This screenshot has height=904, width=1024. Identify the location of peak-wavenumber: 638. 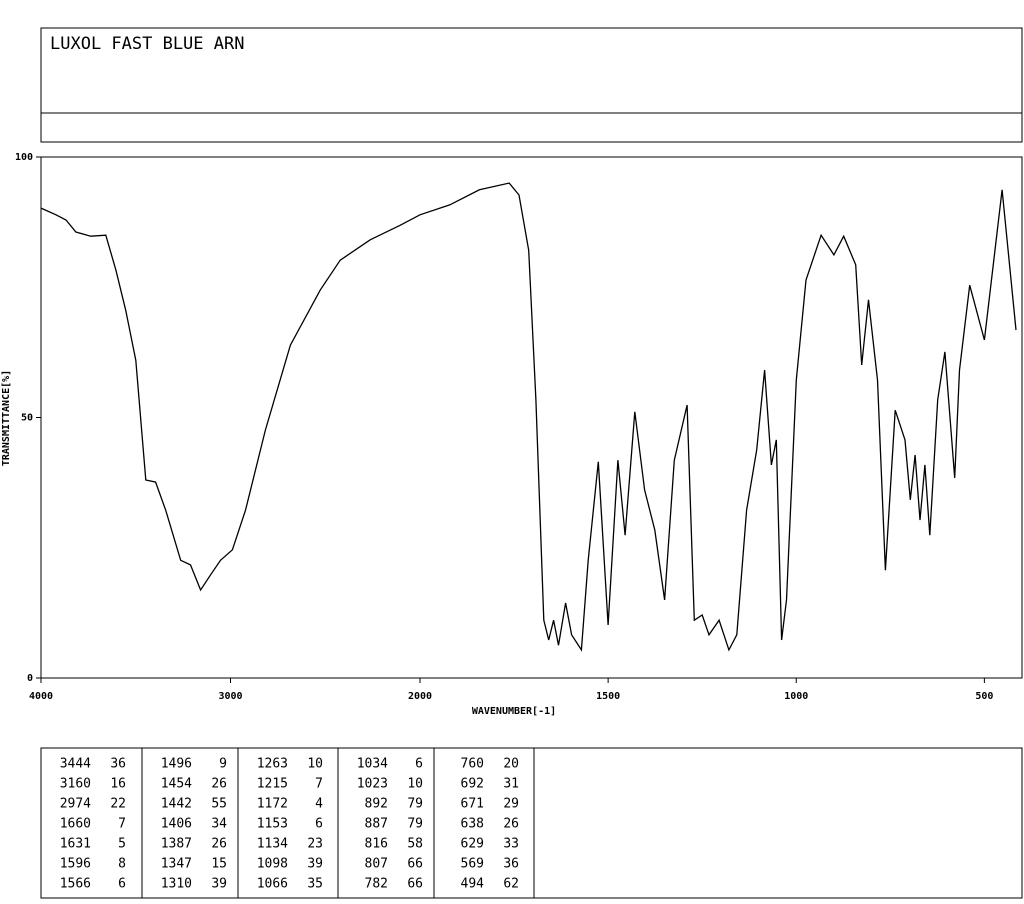
(472, 824).